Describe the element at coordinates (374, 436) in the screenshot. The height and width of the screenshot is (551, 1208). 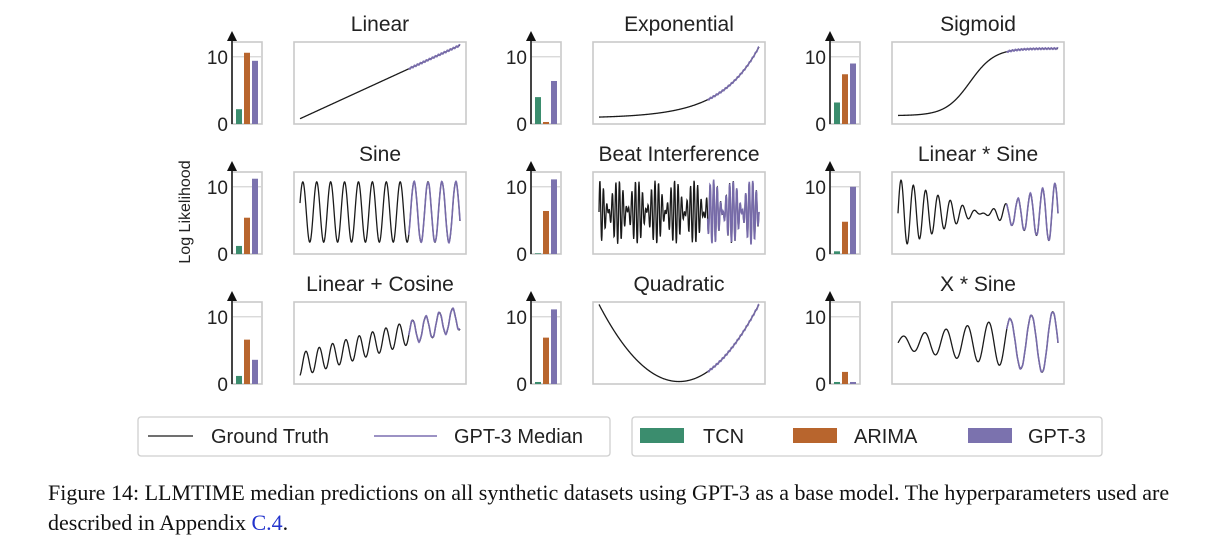
I see `line-legend: Ground Truth GPT-3 Median` at that location.